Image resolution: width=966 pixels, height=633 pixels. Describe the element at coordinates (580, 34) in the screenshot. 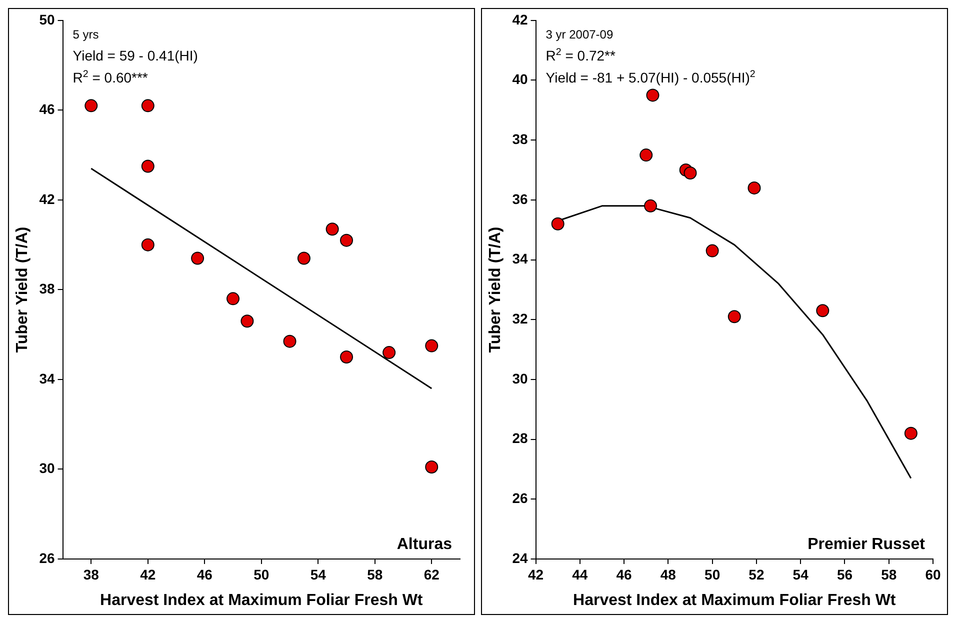

I see `annotation: 3 yr 2007-09` at that location.